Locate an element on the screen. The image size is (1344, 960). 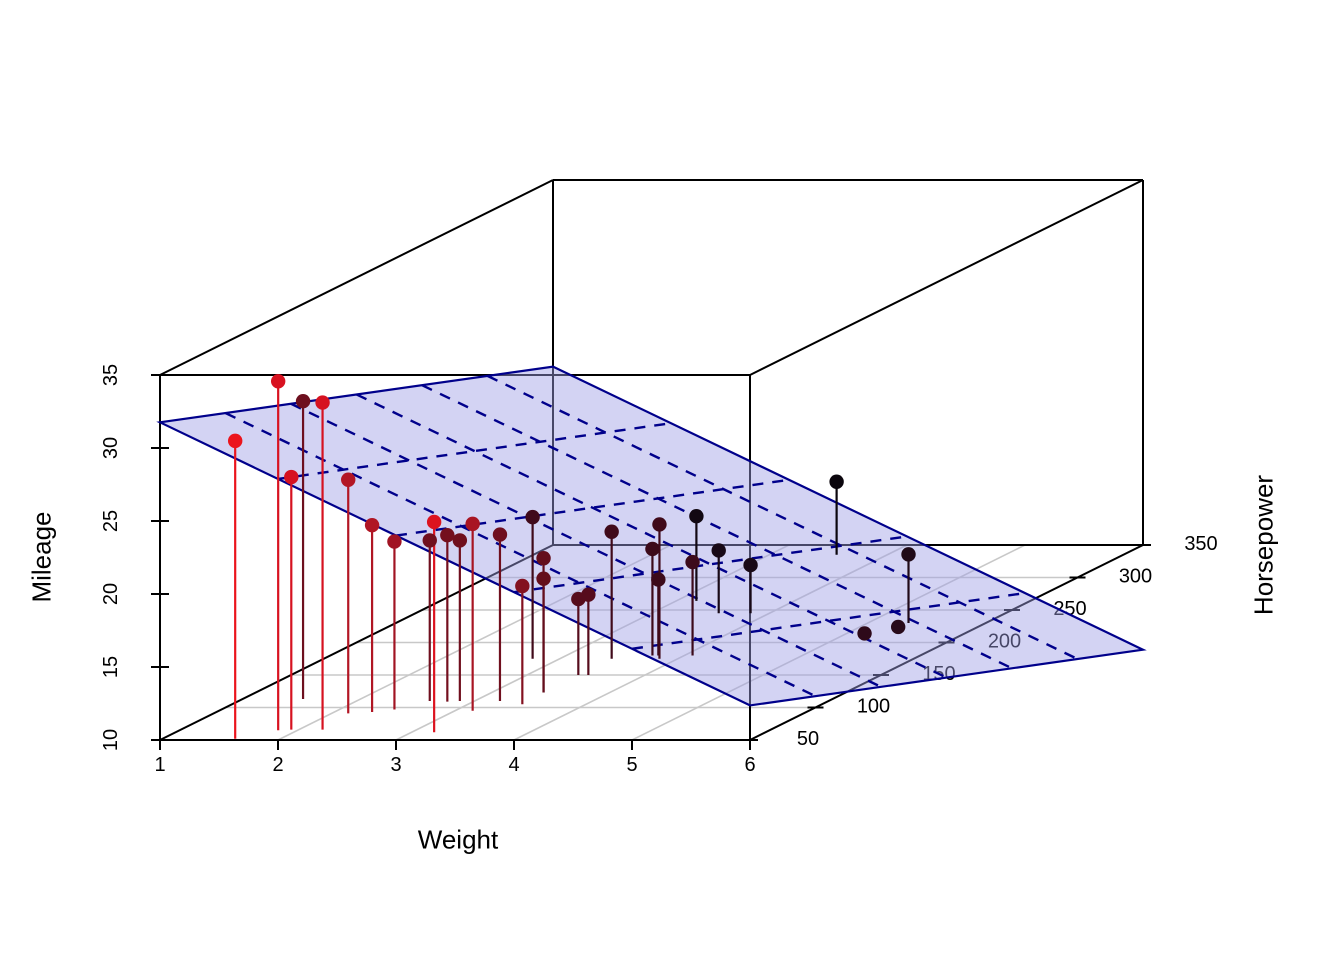
weight-tick-label: 6 is located at coordinates (749, 765).